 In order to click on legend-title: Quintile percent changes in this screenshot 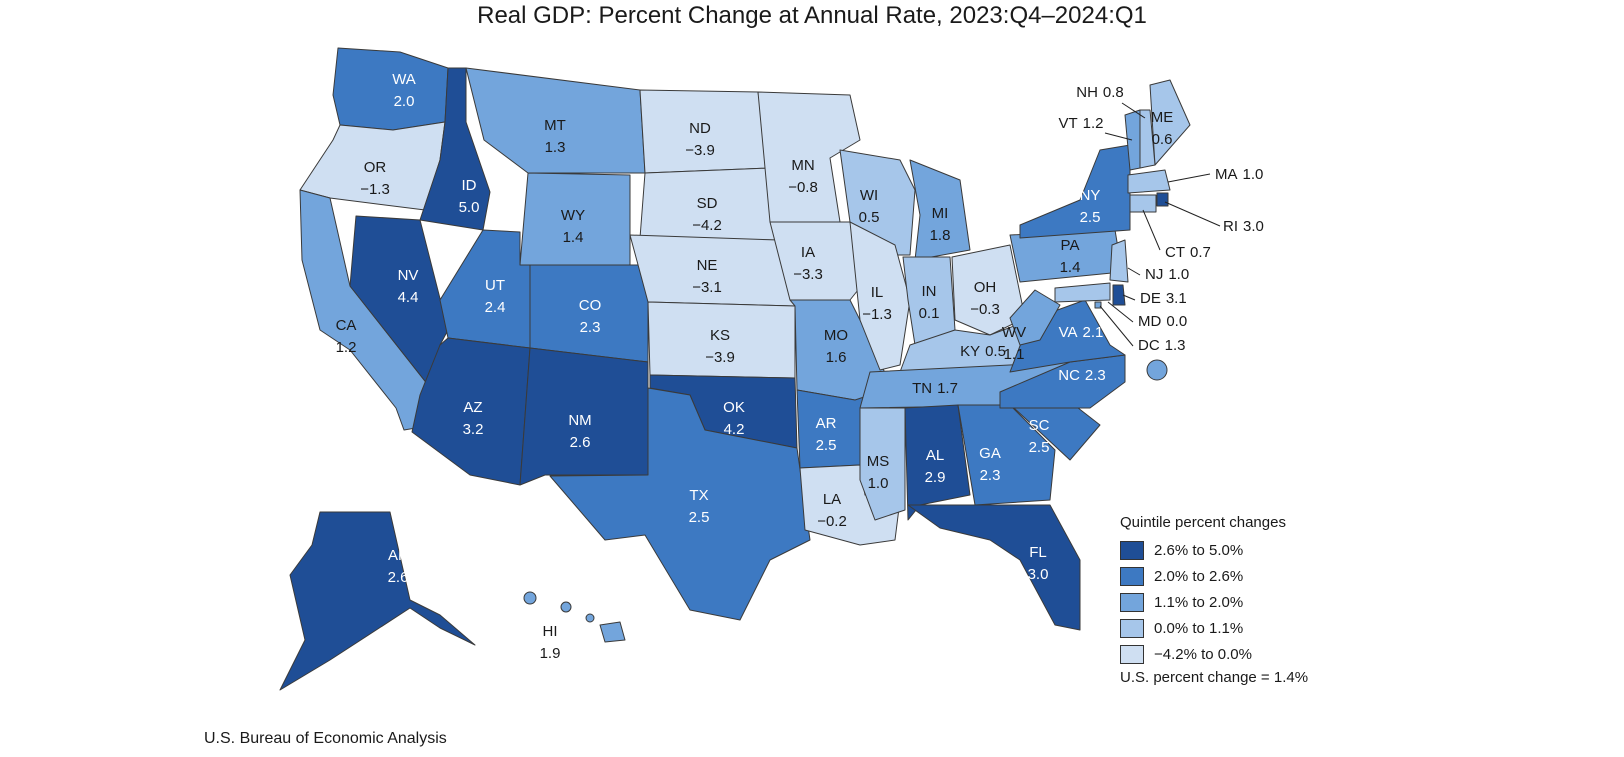, I will do `click(1203, 522)`.